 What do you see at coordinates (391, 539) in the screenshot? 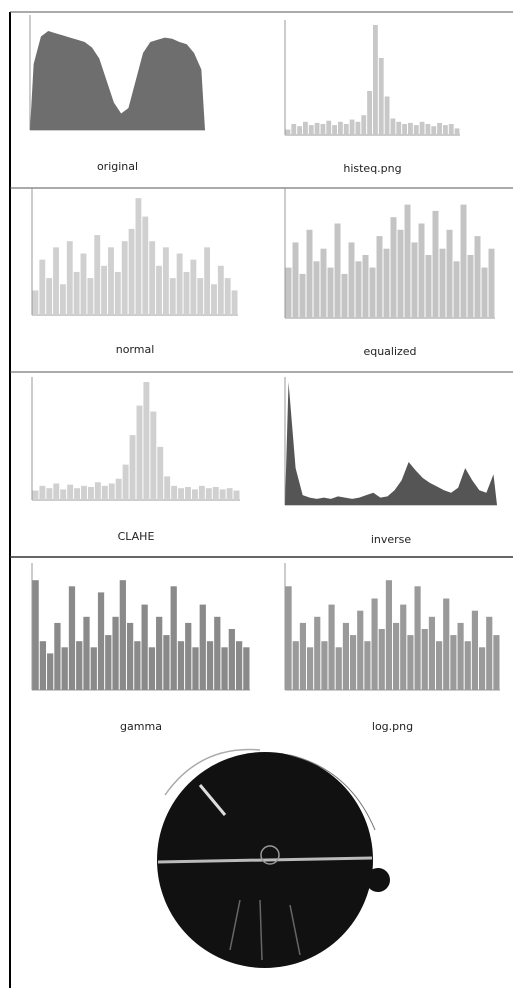
I see `chart-caption: inverse` at bounding box center [391, 539].